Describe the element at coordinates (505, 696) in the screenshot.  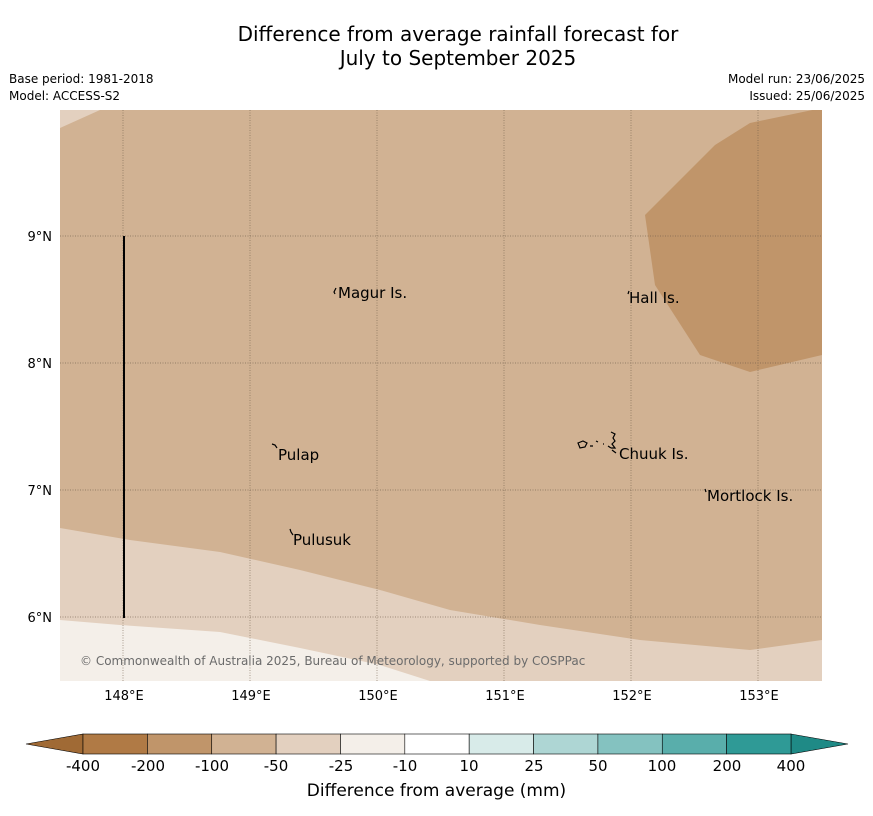
I see `lon-tick: 151°E` at that location.